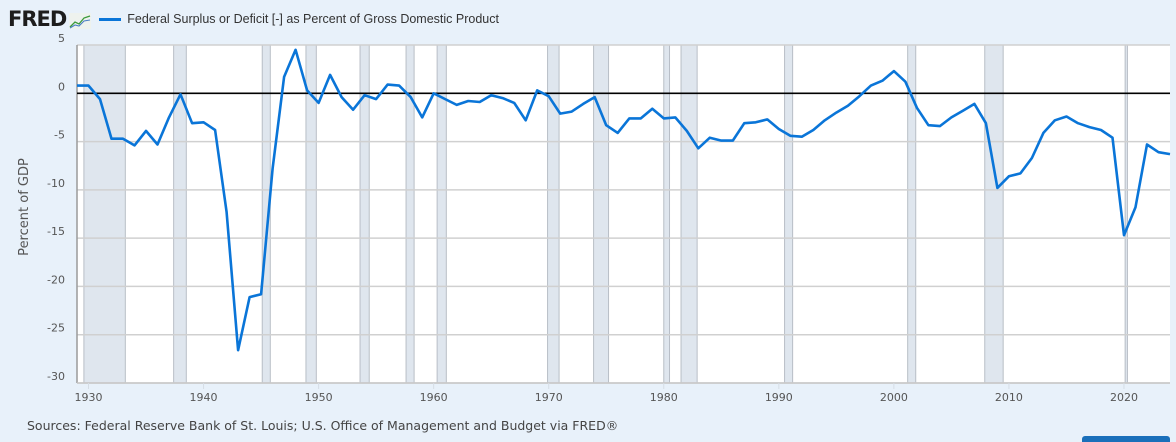  I want to click on legend-swatch, so click(110, 19).